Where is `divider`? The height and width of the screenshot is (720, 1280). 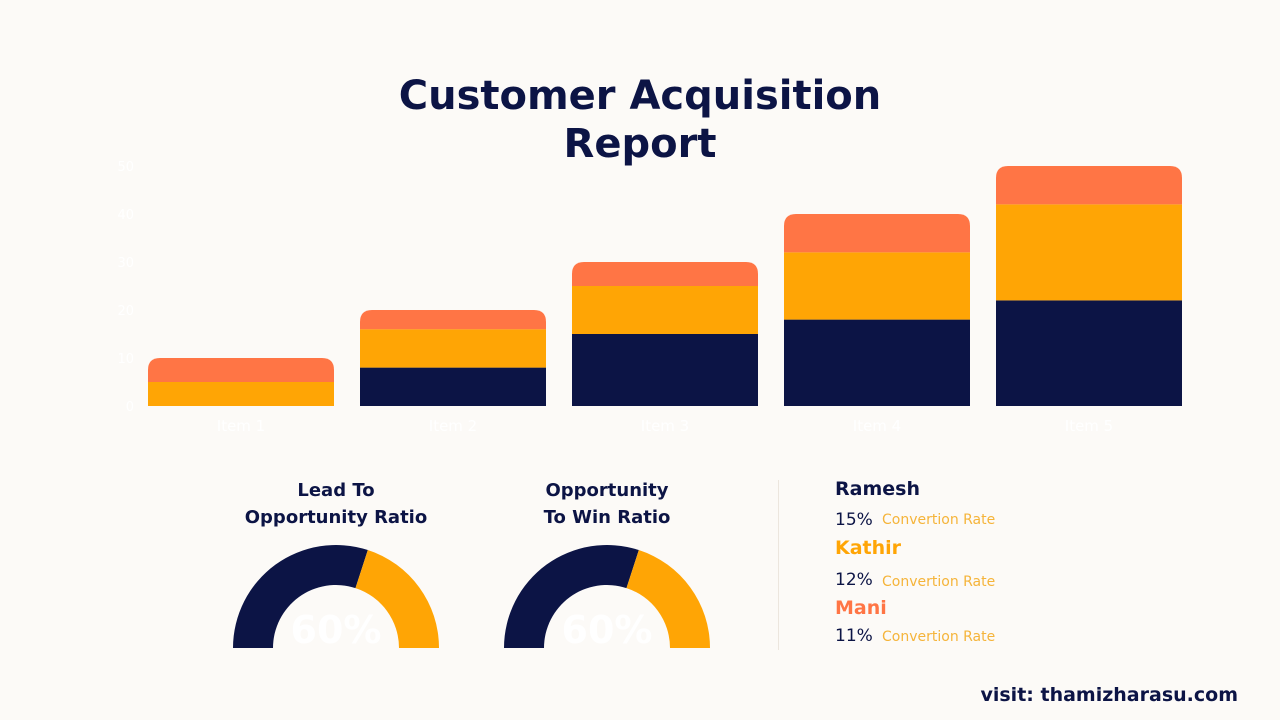
divider is located at coordinates (778, 565).